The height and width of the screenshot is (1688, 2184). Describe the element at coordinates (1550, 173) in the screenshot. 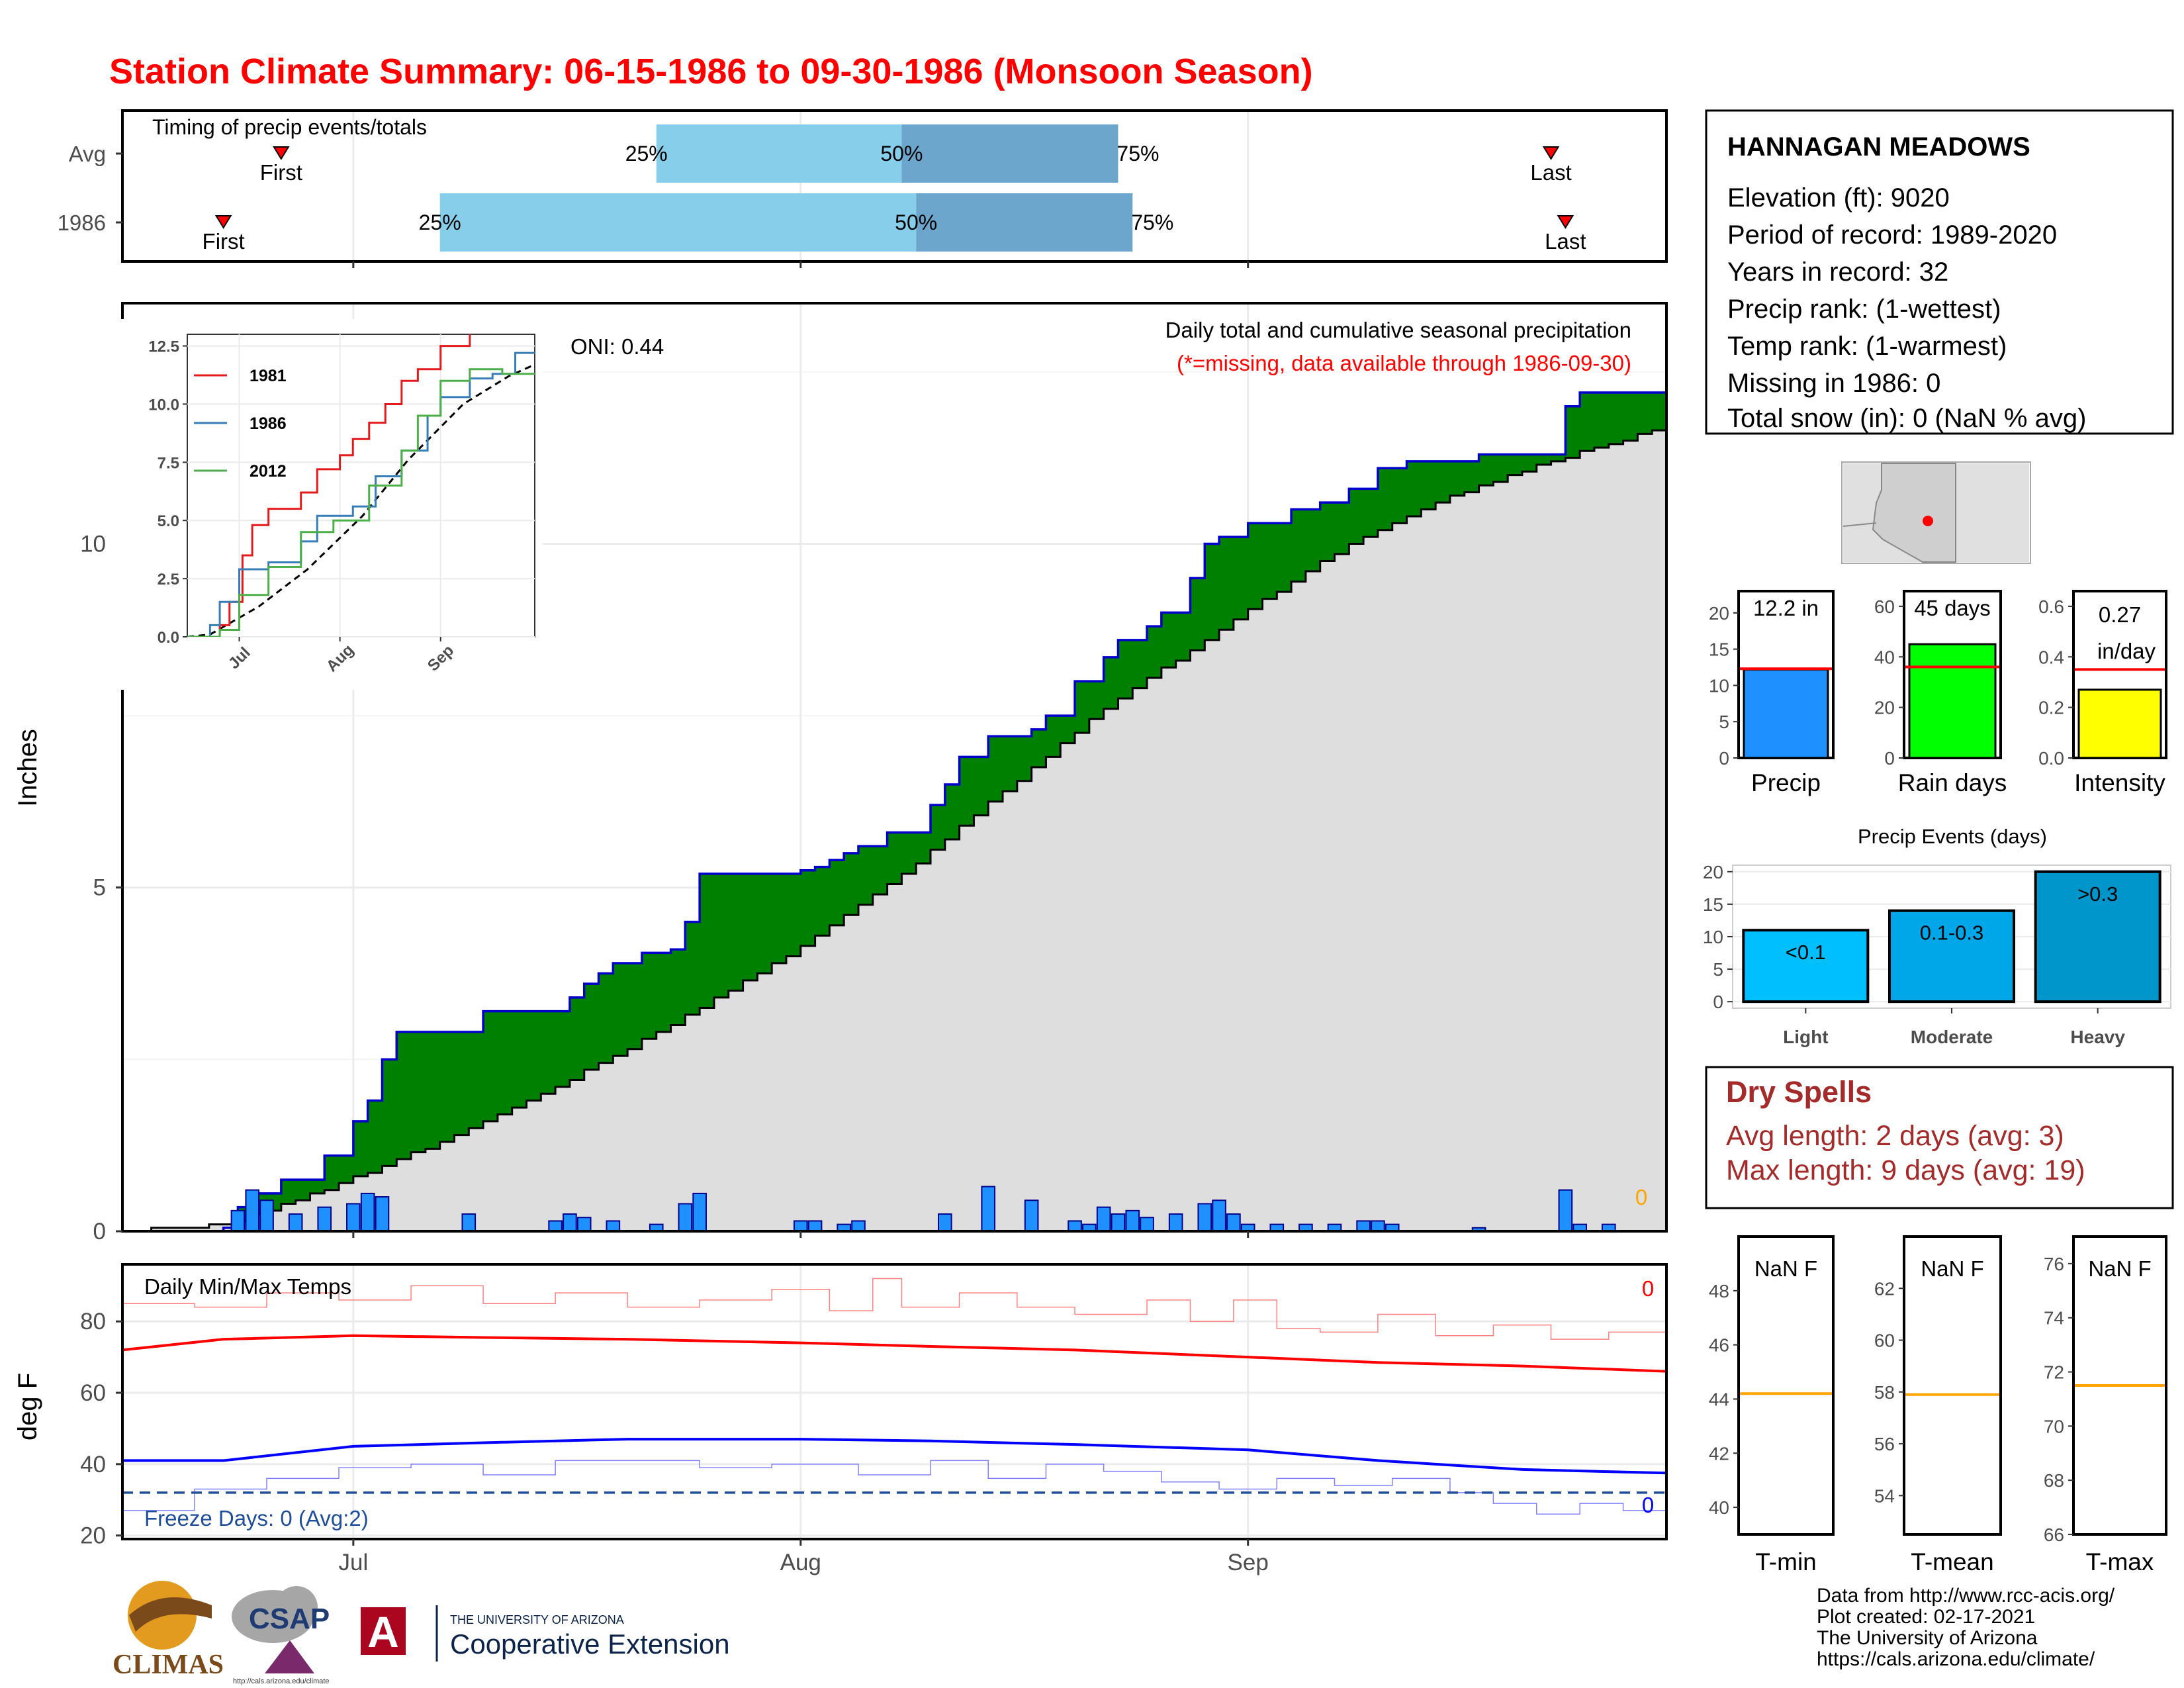

I see `timing-last-marker-label: Last` at that location.